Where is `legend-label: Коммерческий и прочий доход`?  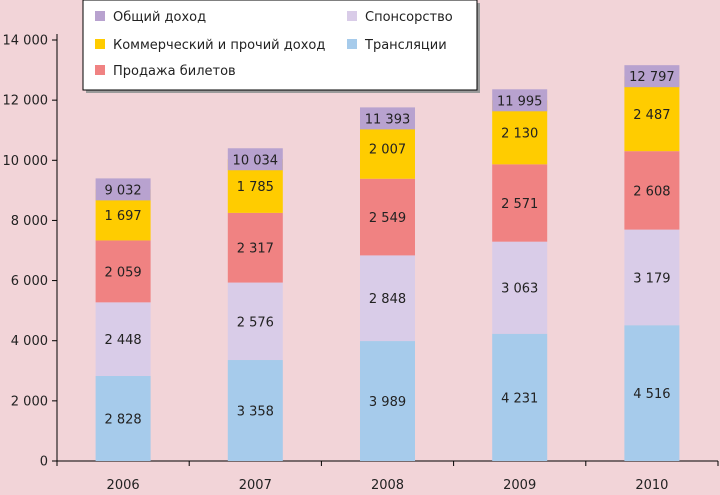 legend-label: Коммерческий и прочий доход is located at coordinates (219, 45).